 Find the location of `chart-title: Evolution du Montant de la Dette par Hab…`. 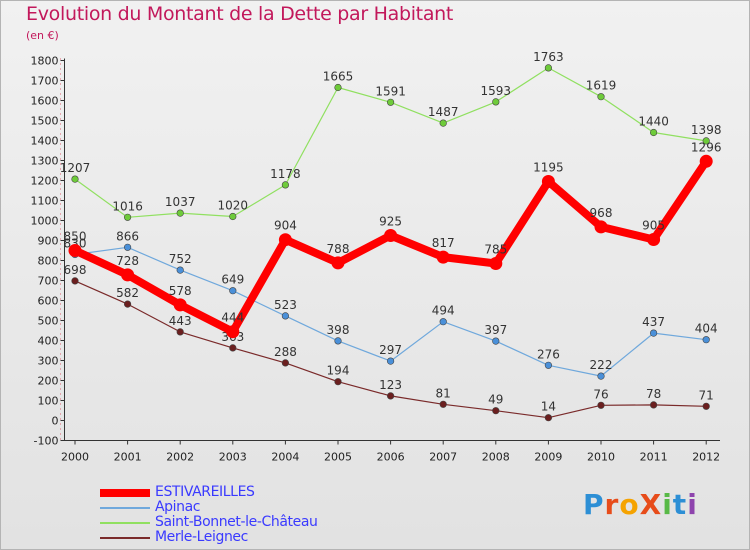

chart-title: Evolution du Montant de la Dette par Hab… is located at coordinates (240, 14).